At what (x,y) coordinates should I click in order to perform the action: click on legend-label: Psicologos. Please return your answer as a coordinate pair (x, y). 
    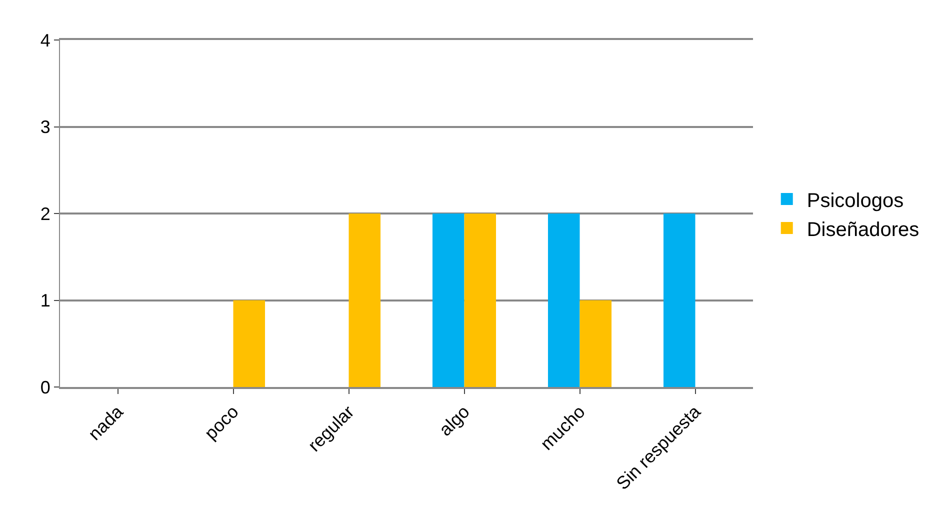
    Looking at the image, I should click on (855, 201).